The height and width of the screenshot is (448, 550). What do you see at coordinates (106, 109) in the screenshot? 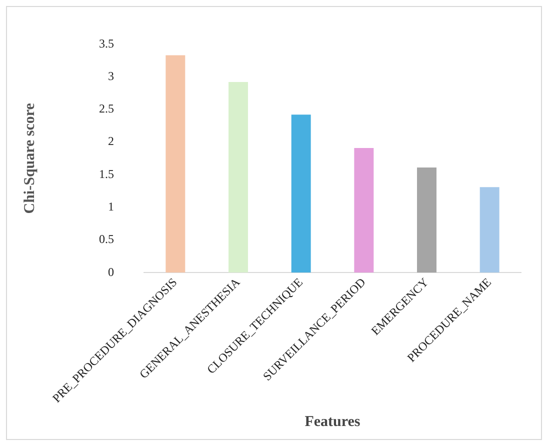
I see `y-tick-label: 2.5` at bounding box center [106, 109].